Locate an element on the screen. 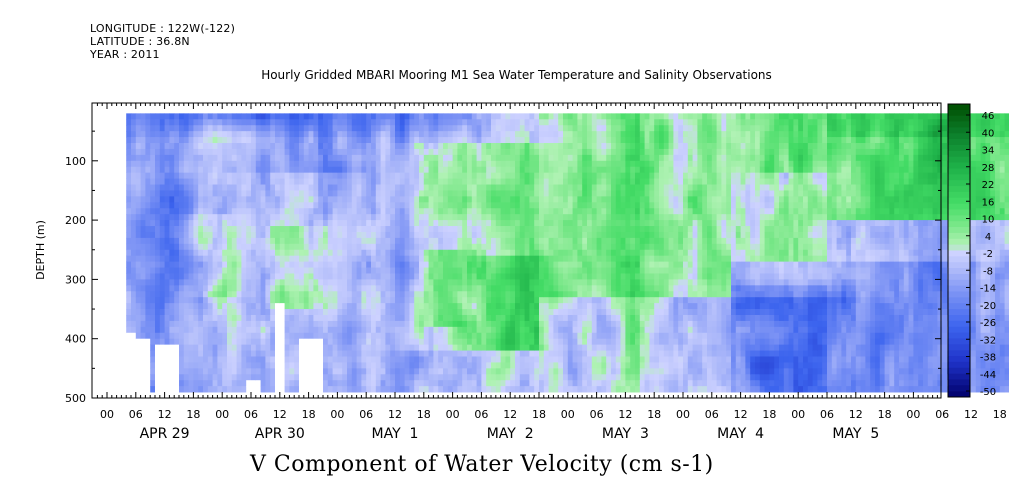 This screenshot has height=504, width=1009. colorbar-label: 28 is located at coordinates (988, 168).